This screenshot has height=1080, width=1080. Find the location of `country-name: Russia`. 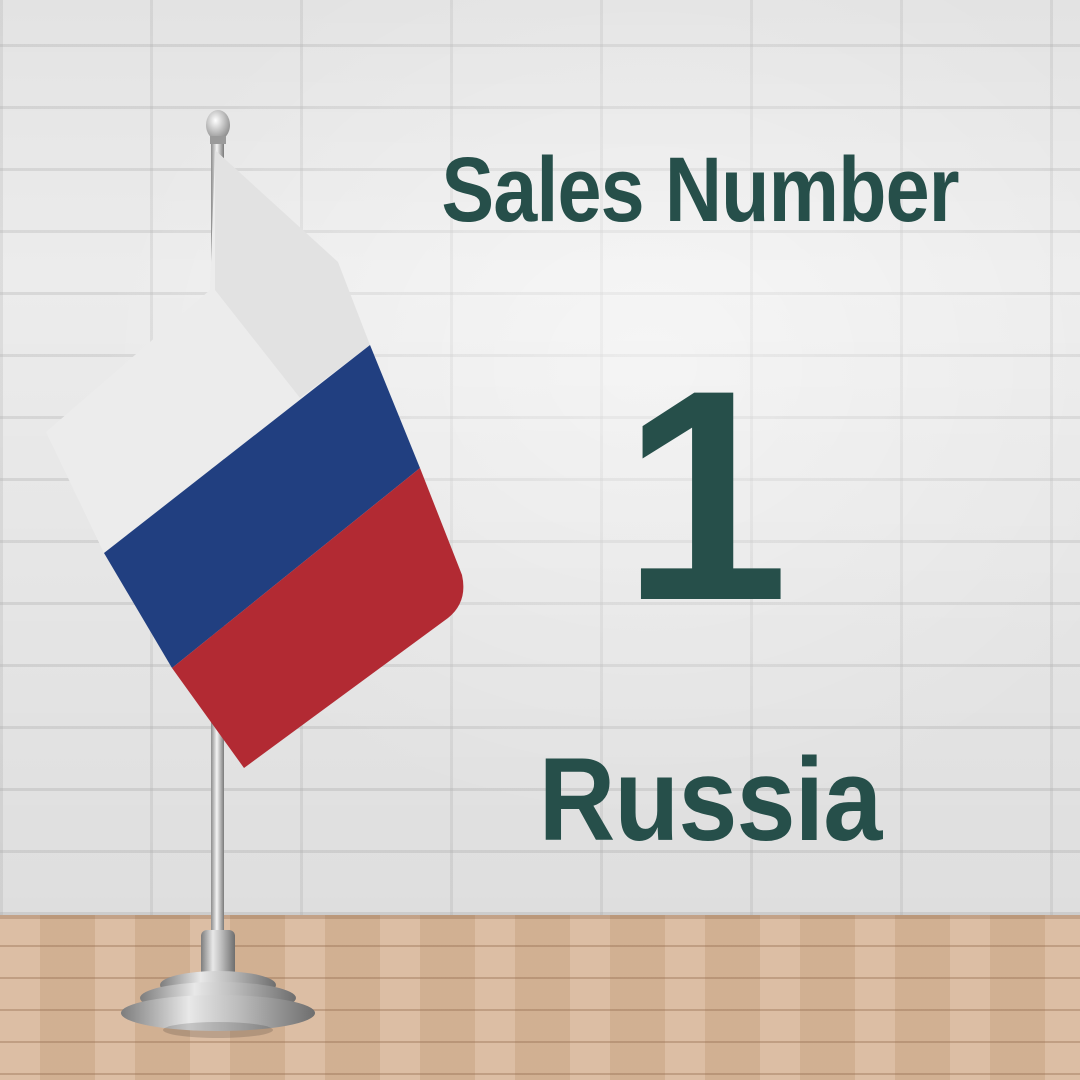

country-name: Russia is located at coordinates (710, 800).